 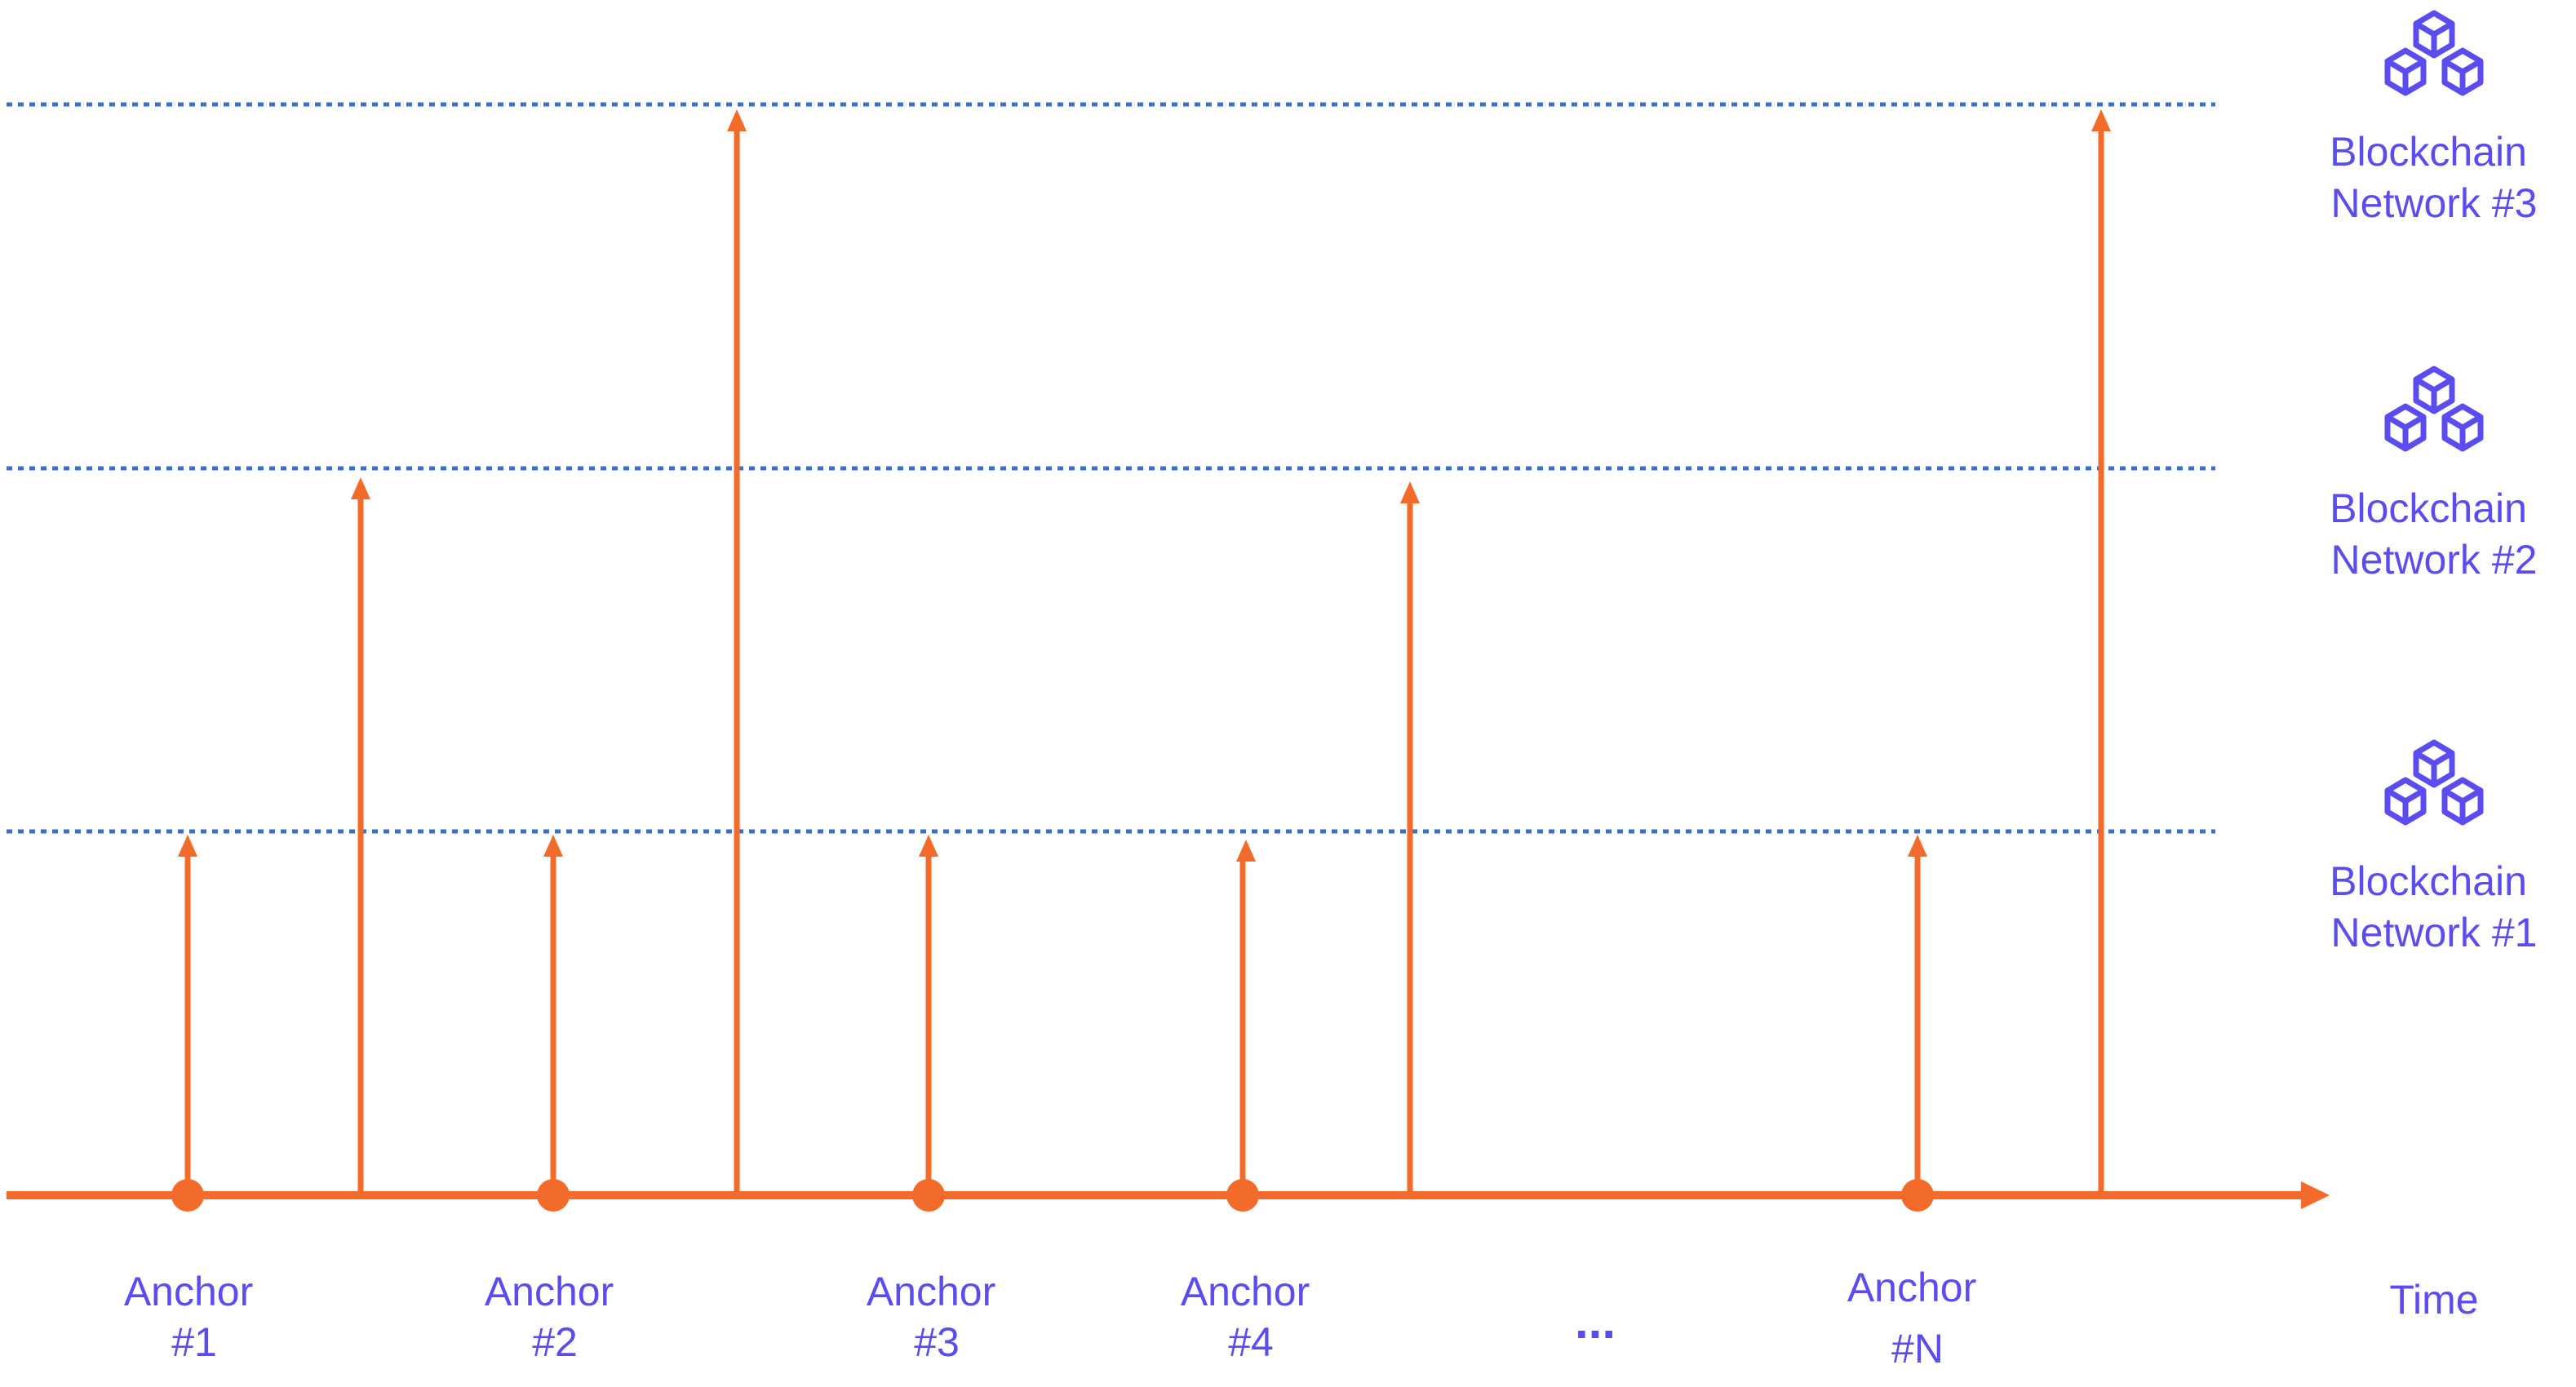 What do you see at coordinates (194, 1317) in the screenshot?
I see `anchor-label-1: Anchor #1` at bounding box center [194, 1317].